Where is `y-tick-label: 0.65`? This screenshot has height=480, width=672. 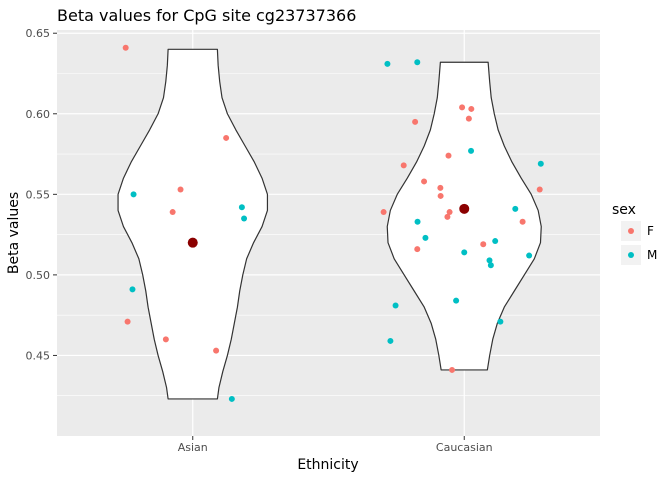 y-tick-label: 0.65 is located at coordinates (38, 33).